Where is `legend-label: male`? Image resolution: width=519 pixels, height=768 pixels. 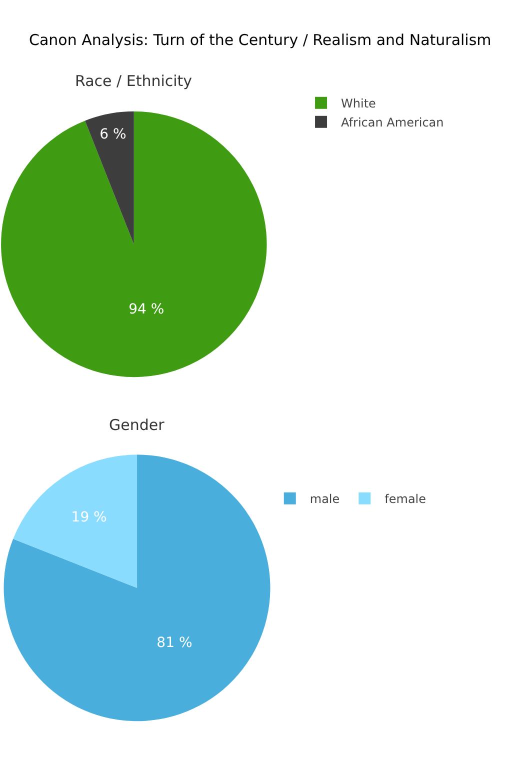
legend-label: male is located at coordinates (325, 499).